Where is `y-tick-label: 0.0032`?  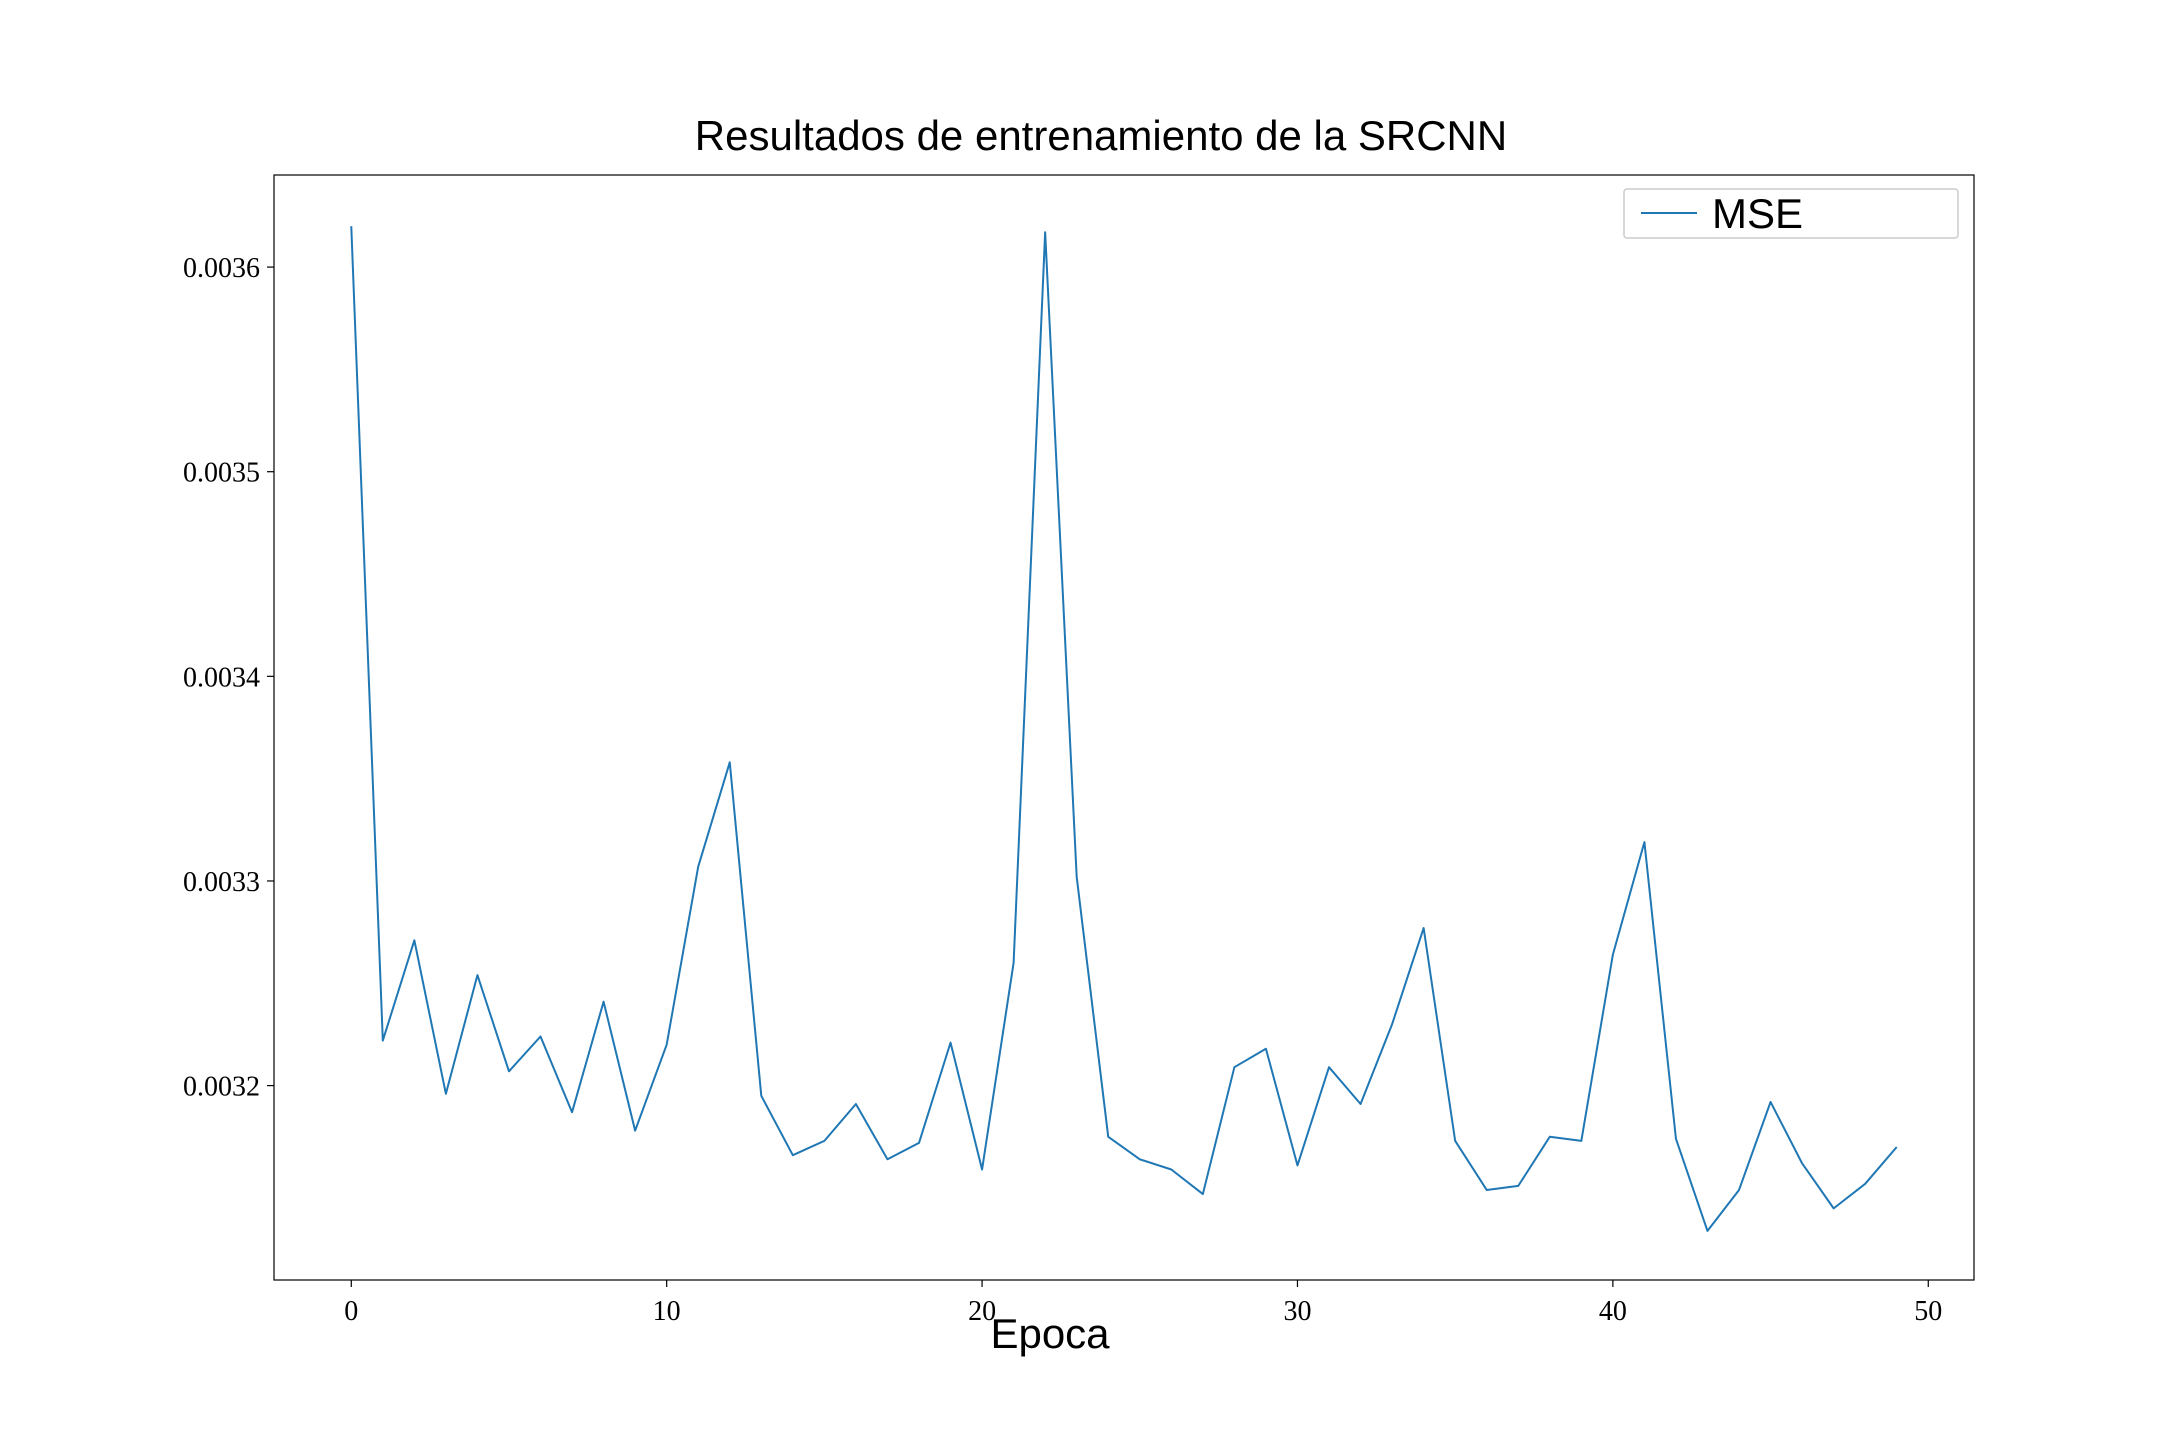 y-tick-label: 0.0032 is located at coordinates (221, 1087).